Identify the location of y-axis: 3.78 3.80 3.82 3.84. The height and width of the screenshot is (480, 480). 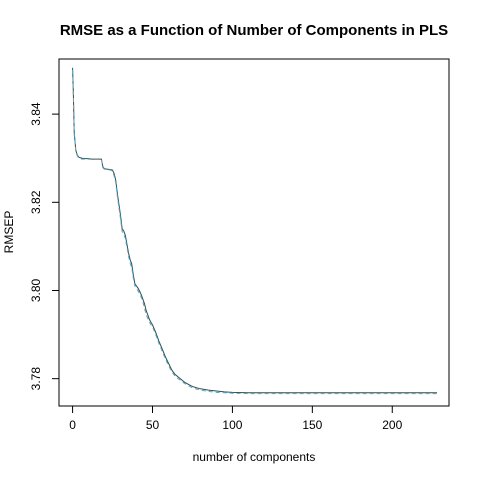
(44, 246).